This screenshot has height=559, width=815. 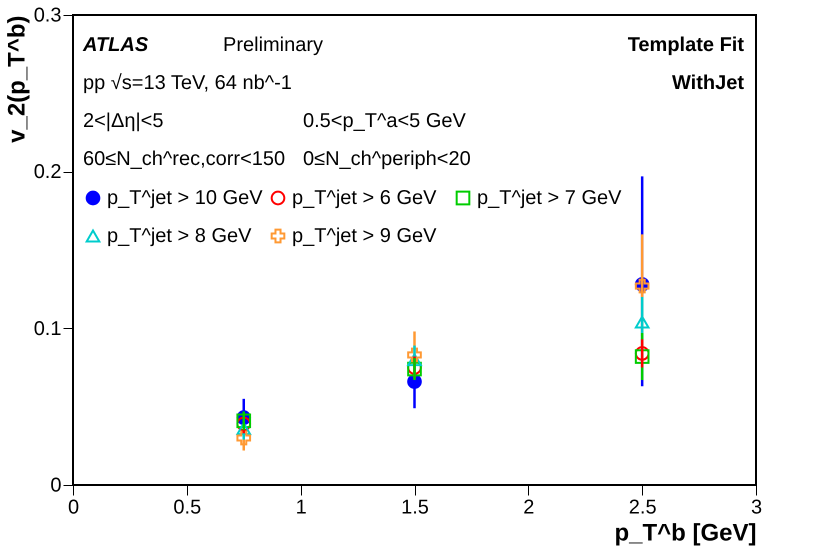 What do you see at coordinates (48, 15) in the screenshot?
I see `y-tick-label: 0.3` at bounding box center [48, 15].